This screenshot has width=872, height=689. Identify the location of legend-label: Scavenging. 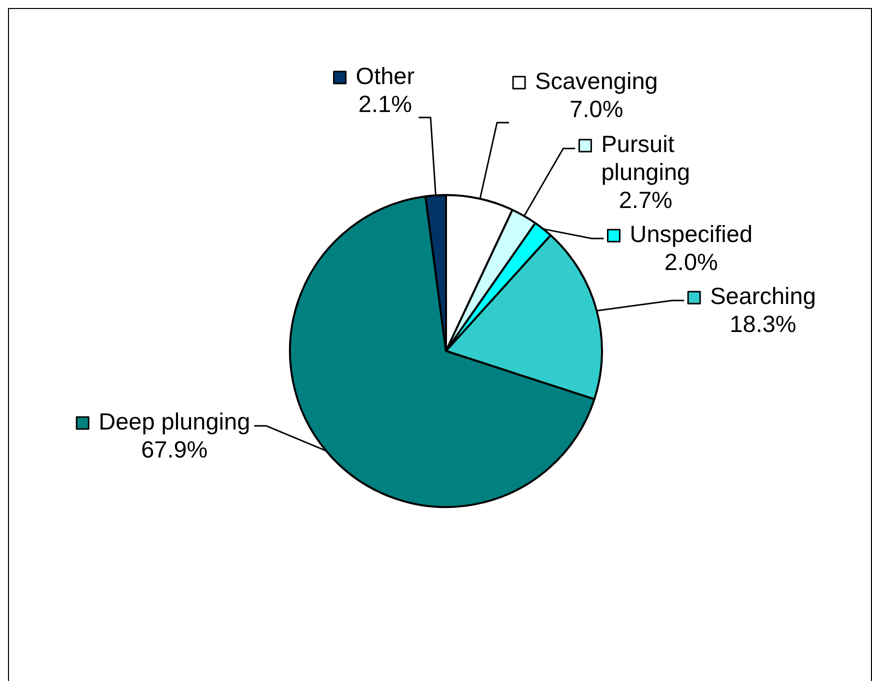
(596, 81).